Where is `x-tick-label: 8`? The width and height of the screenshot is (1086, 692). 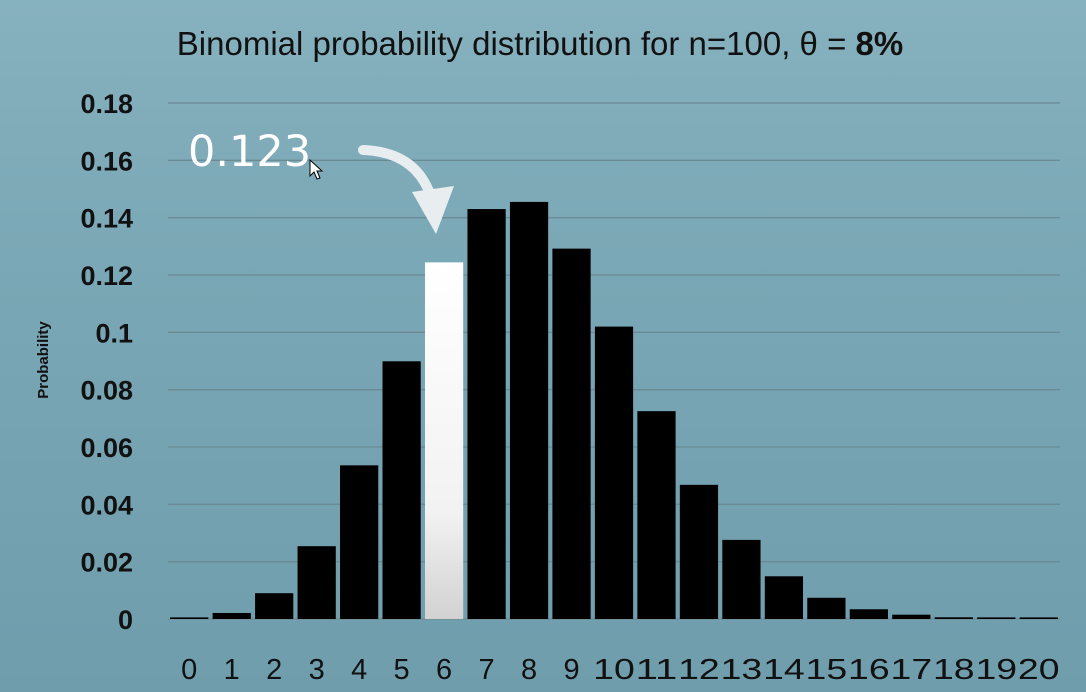 x-tick-label: 8 is located at coordinates (529, 670).